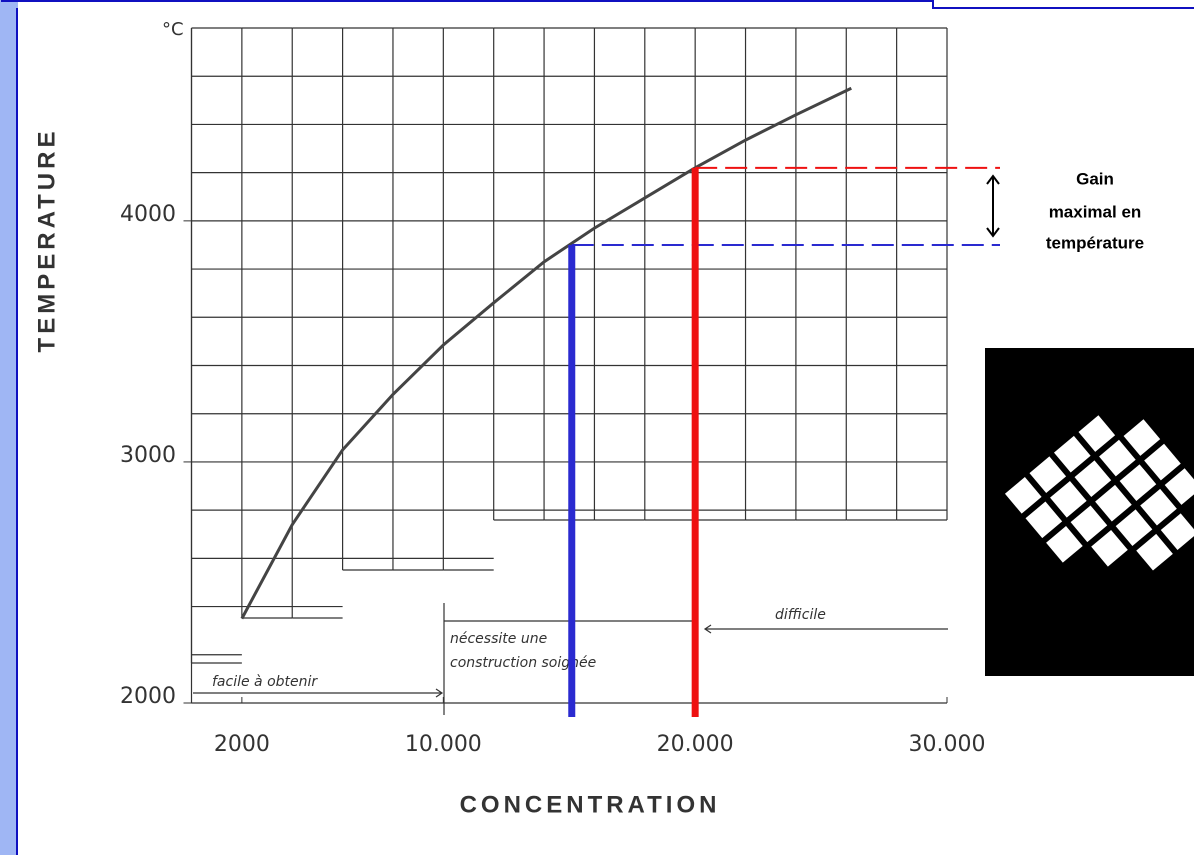  What do you see at coordinates (443, 744) in the screenshot?
I see `x-tick-label: 10.000` at bounding box center [443, 744].